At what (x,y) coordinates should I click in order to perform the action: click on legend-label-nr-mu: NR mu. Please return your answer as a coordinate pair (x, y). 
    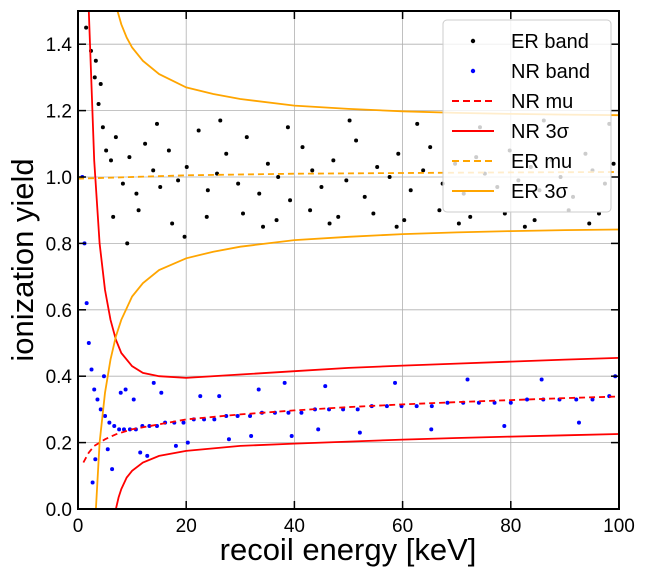
    Looking at the image, I should click on (542, 102).